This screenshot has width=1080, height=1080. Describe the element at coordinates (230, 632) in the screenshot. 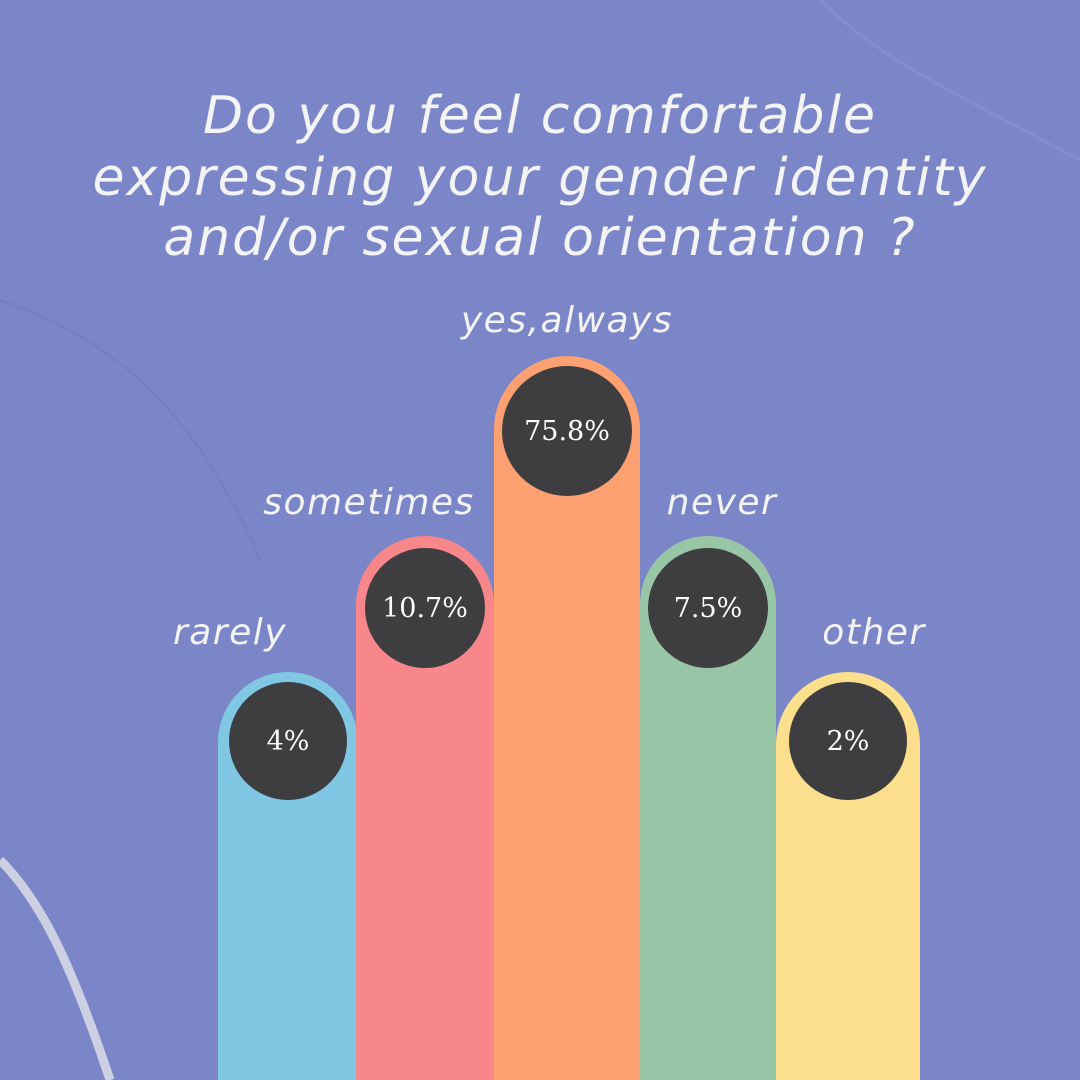

I see `category-label: rarely` at that location.